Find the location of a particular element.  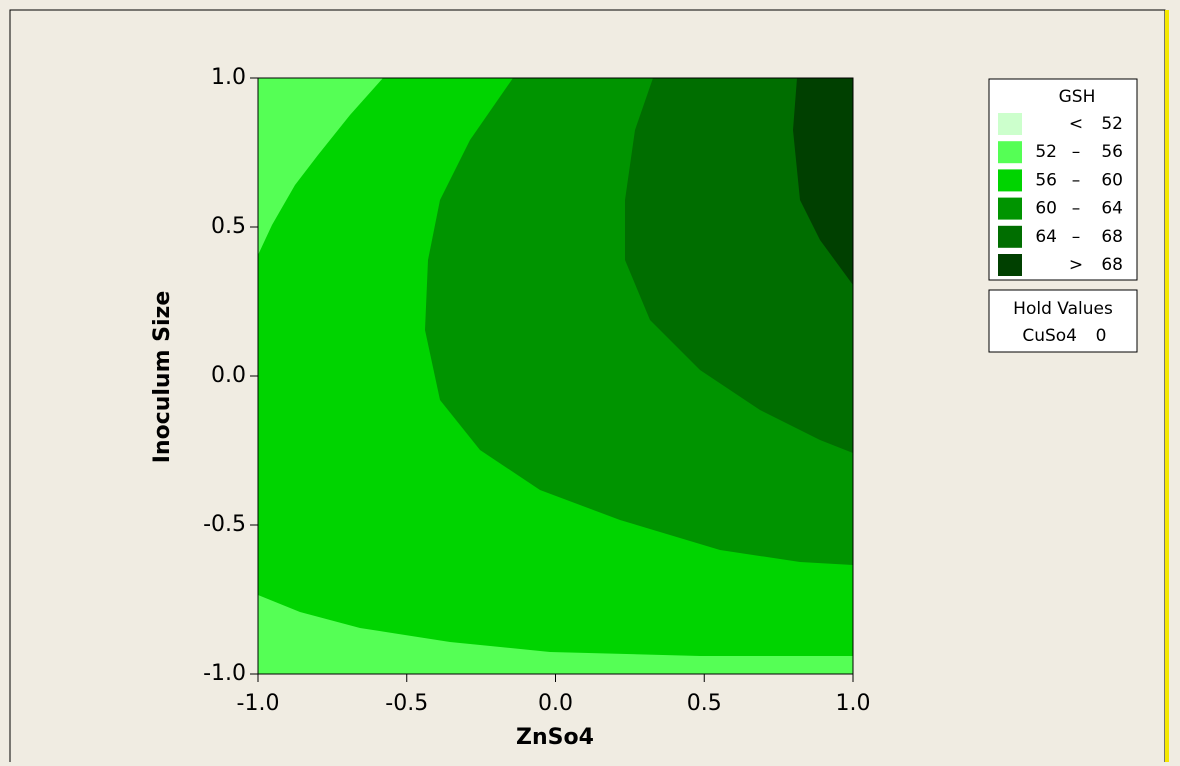

x-axis-label: ZnSo4 is located at coordinates (555, 737).